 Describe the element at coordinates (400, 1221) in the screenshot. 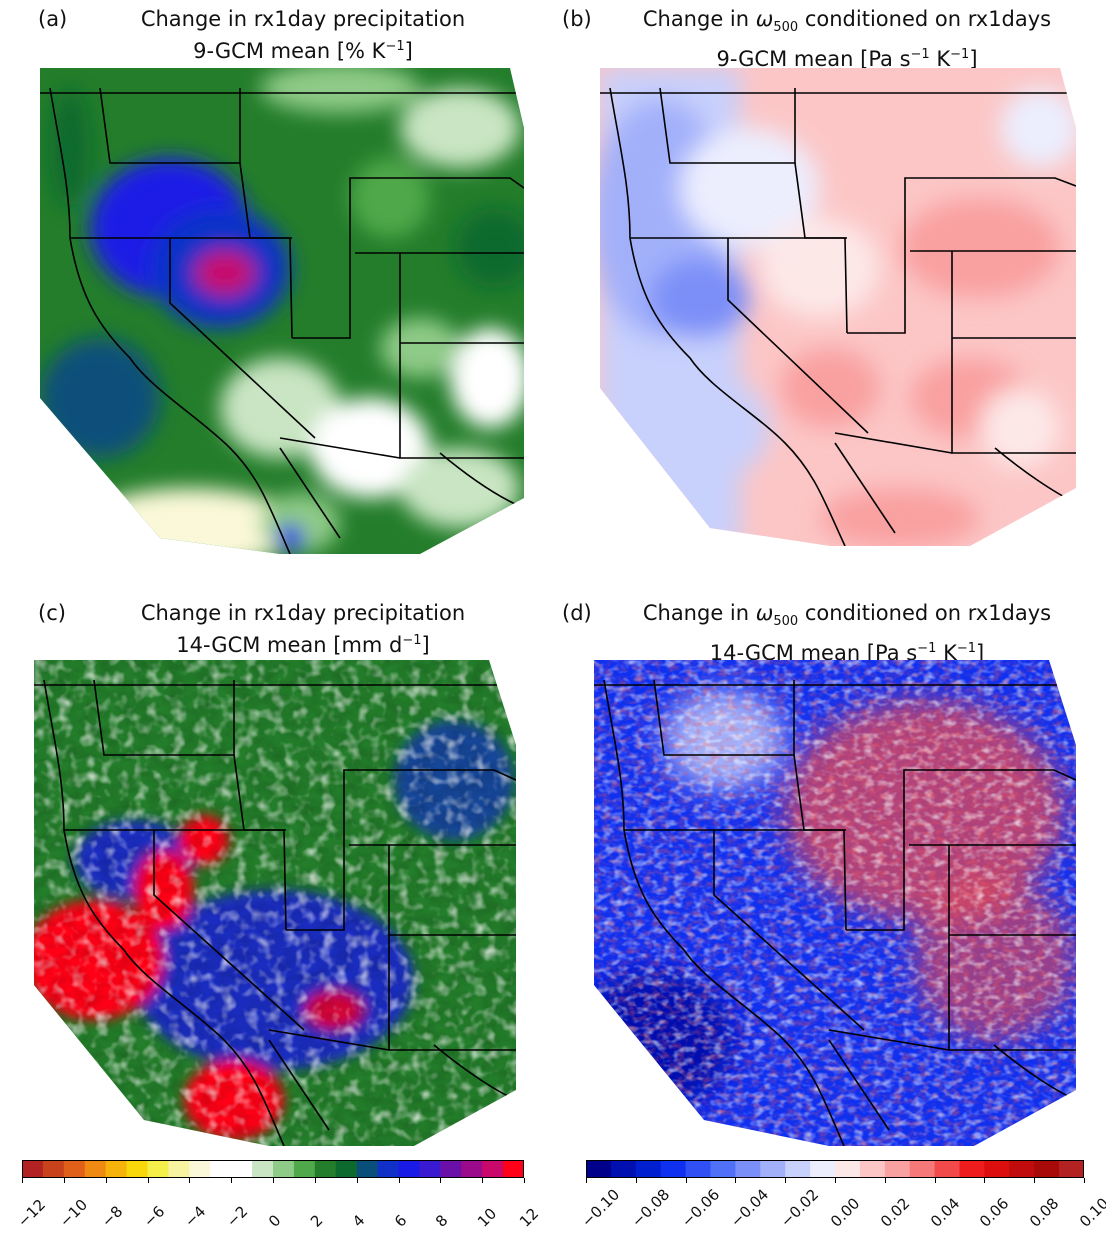

I see `precip-tick-label: 6` at that location.